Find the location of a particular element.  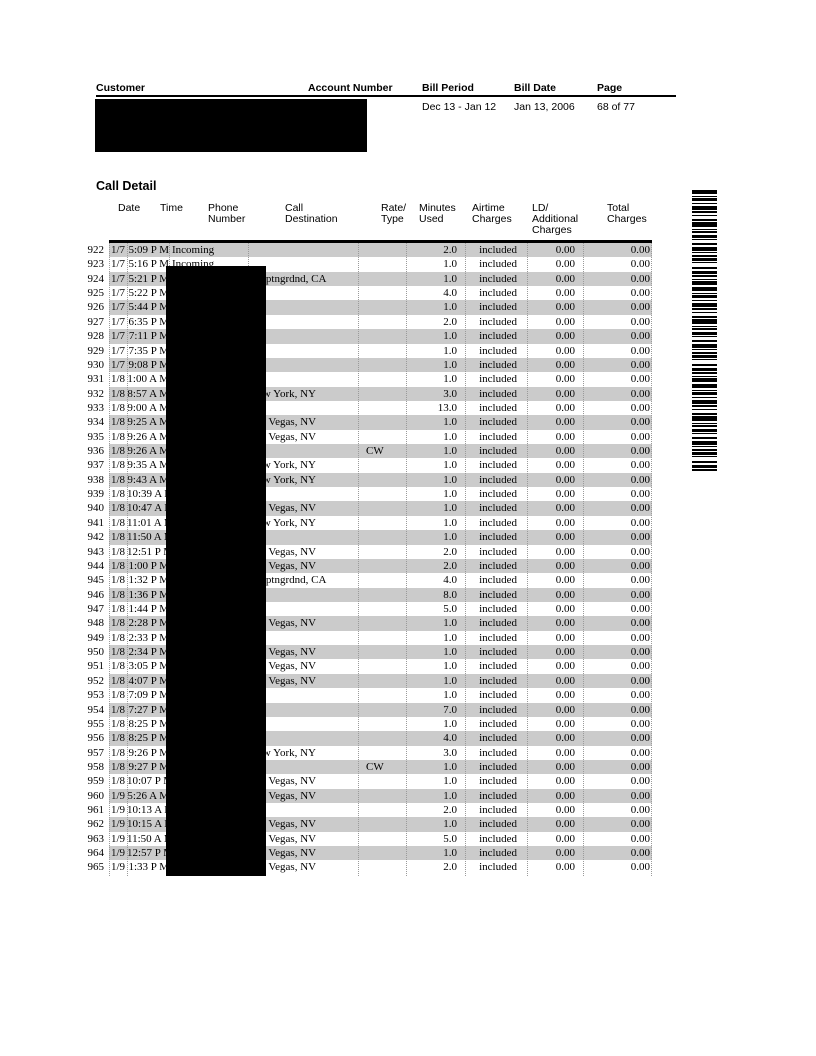

cell-date: 1/9 is located at coordinates (118, 853).